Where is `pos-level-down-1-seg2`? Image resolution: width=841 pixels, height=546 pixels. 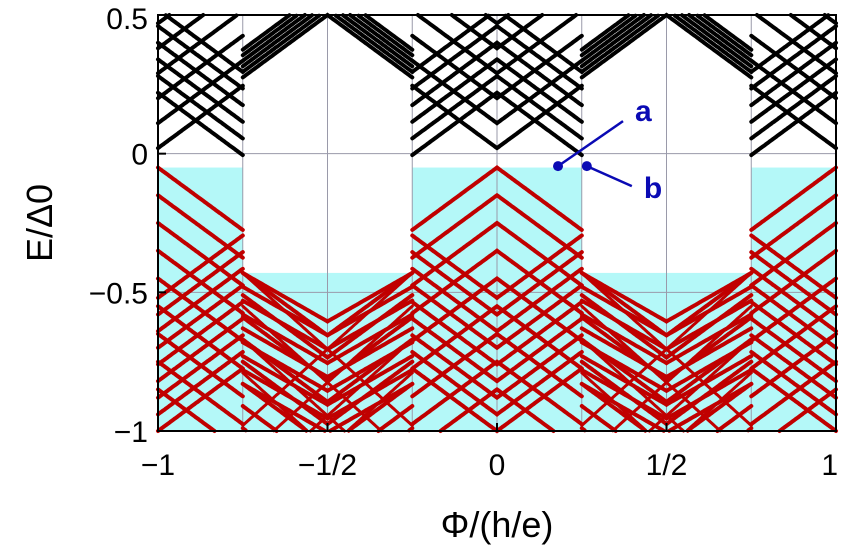 pos-level-down-1-seg2 is located at coordinates (497, 57).